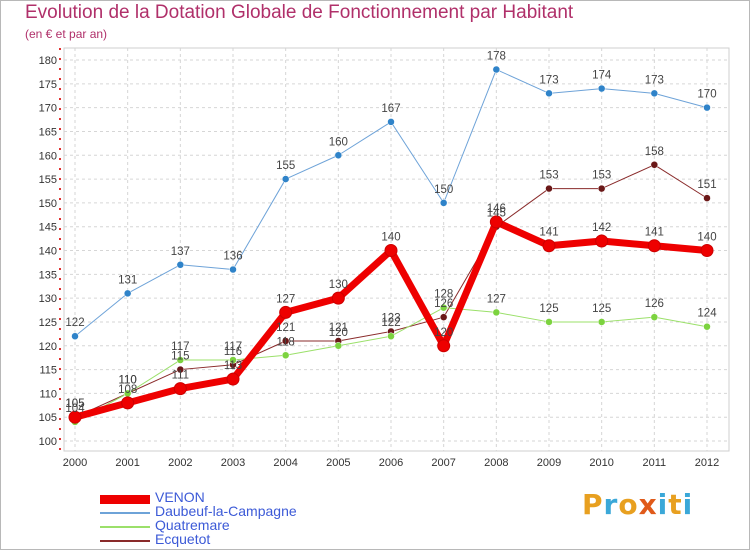  I want to click on x-tick-label: 2002, so click(180, 463).